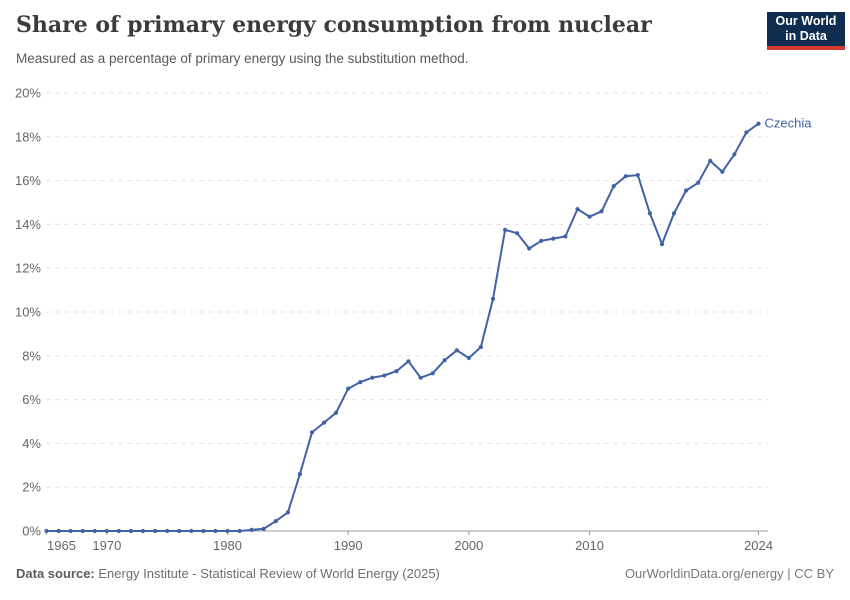 This screenshot has width=850, height=600. I want to click on y-tick-label: 0%, so click(31, 531).